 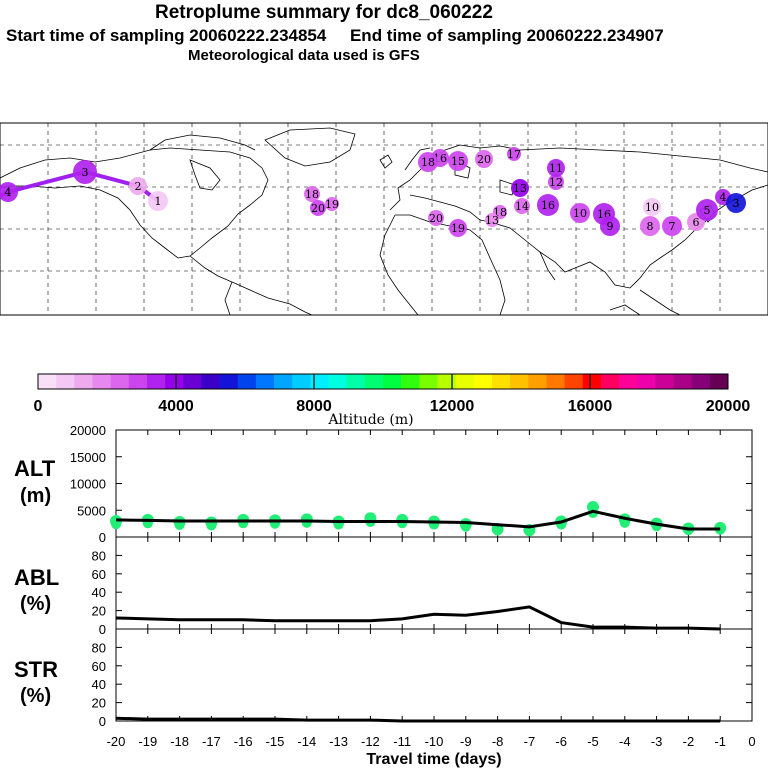 I want to click on panel-label: STR, so click(x=36, y=669).